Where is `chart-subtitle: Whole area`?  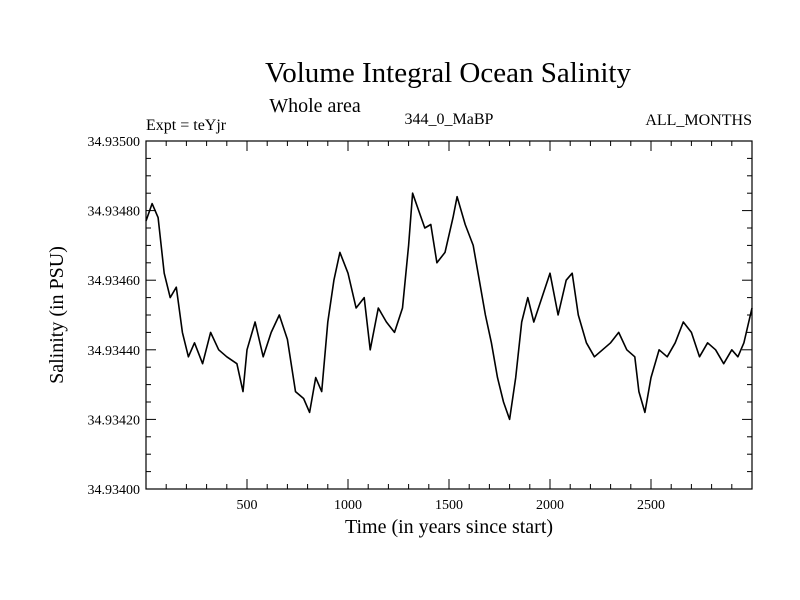
chart-subtitle: Whole area is located at coordinates (315, 106).